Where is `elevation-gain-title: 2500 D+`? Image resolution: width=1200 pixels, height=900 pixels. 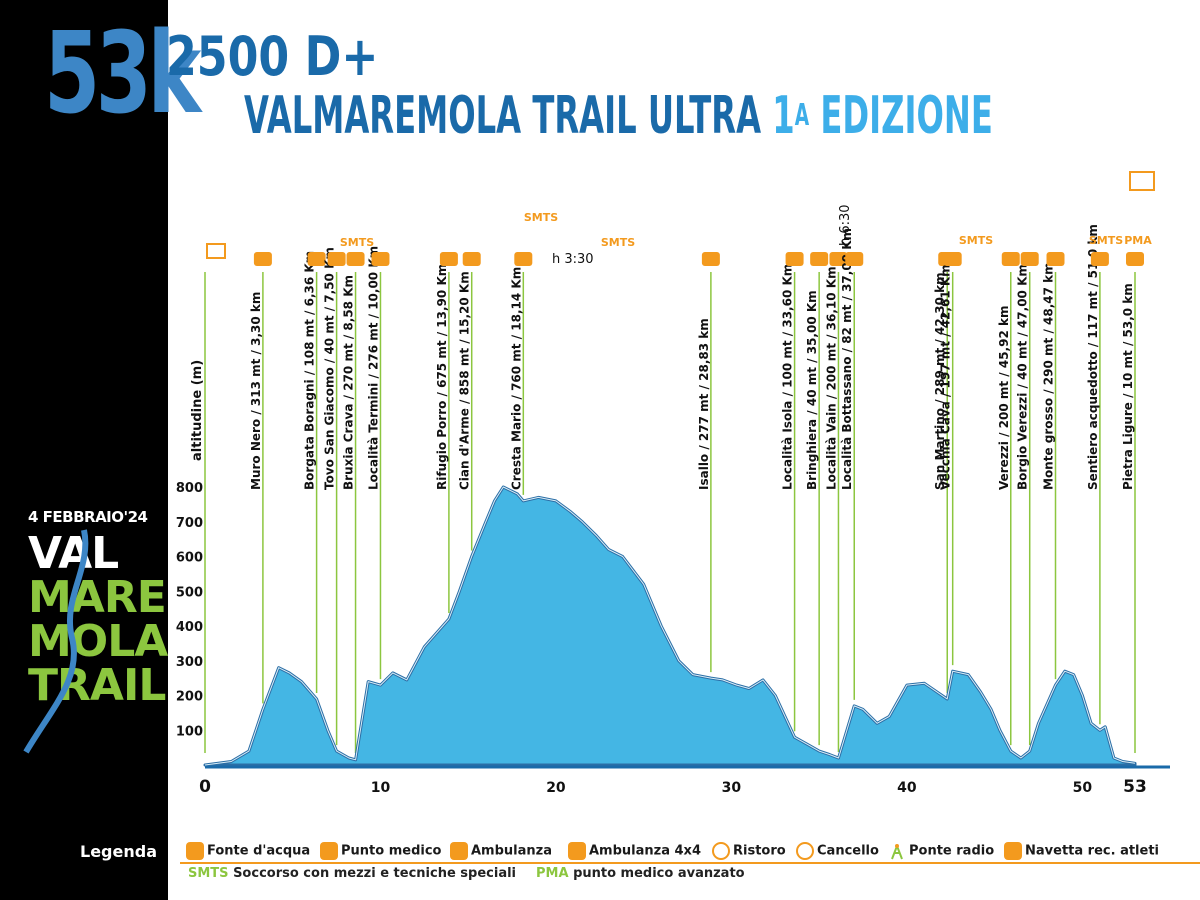
elevation-gain-title: 2500 D+ is located at coordinates (272, 56).